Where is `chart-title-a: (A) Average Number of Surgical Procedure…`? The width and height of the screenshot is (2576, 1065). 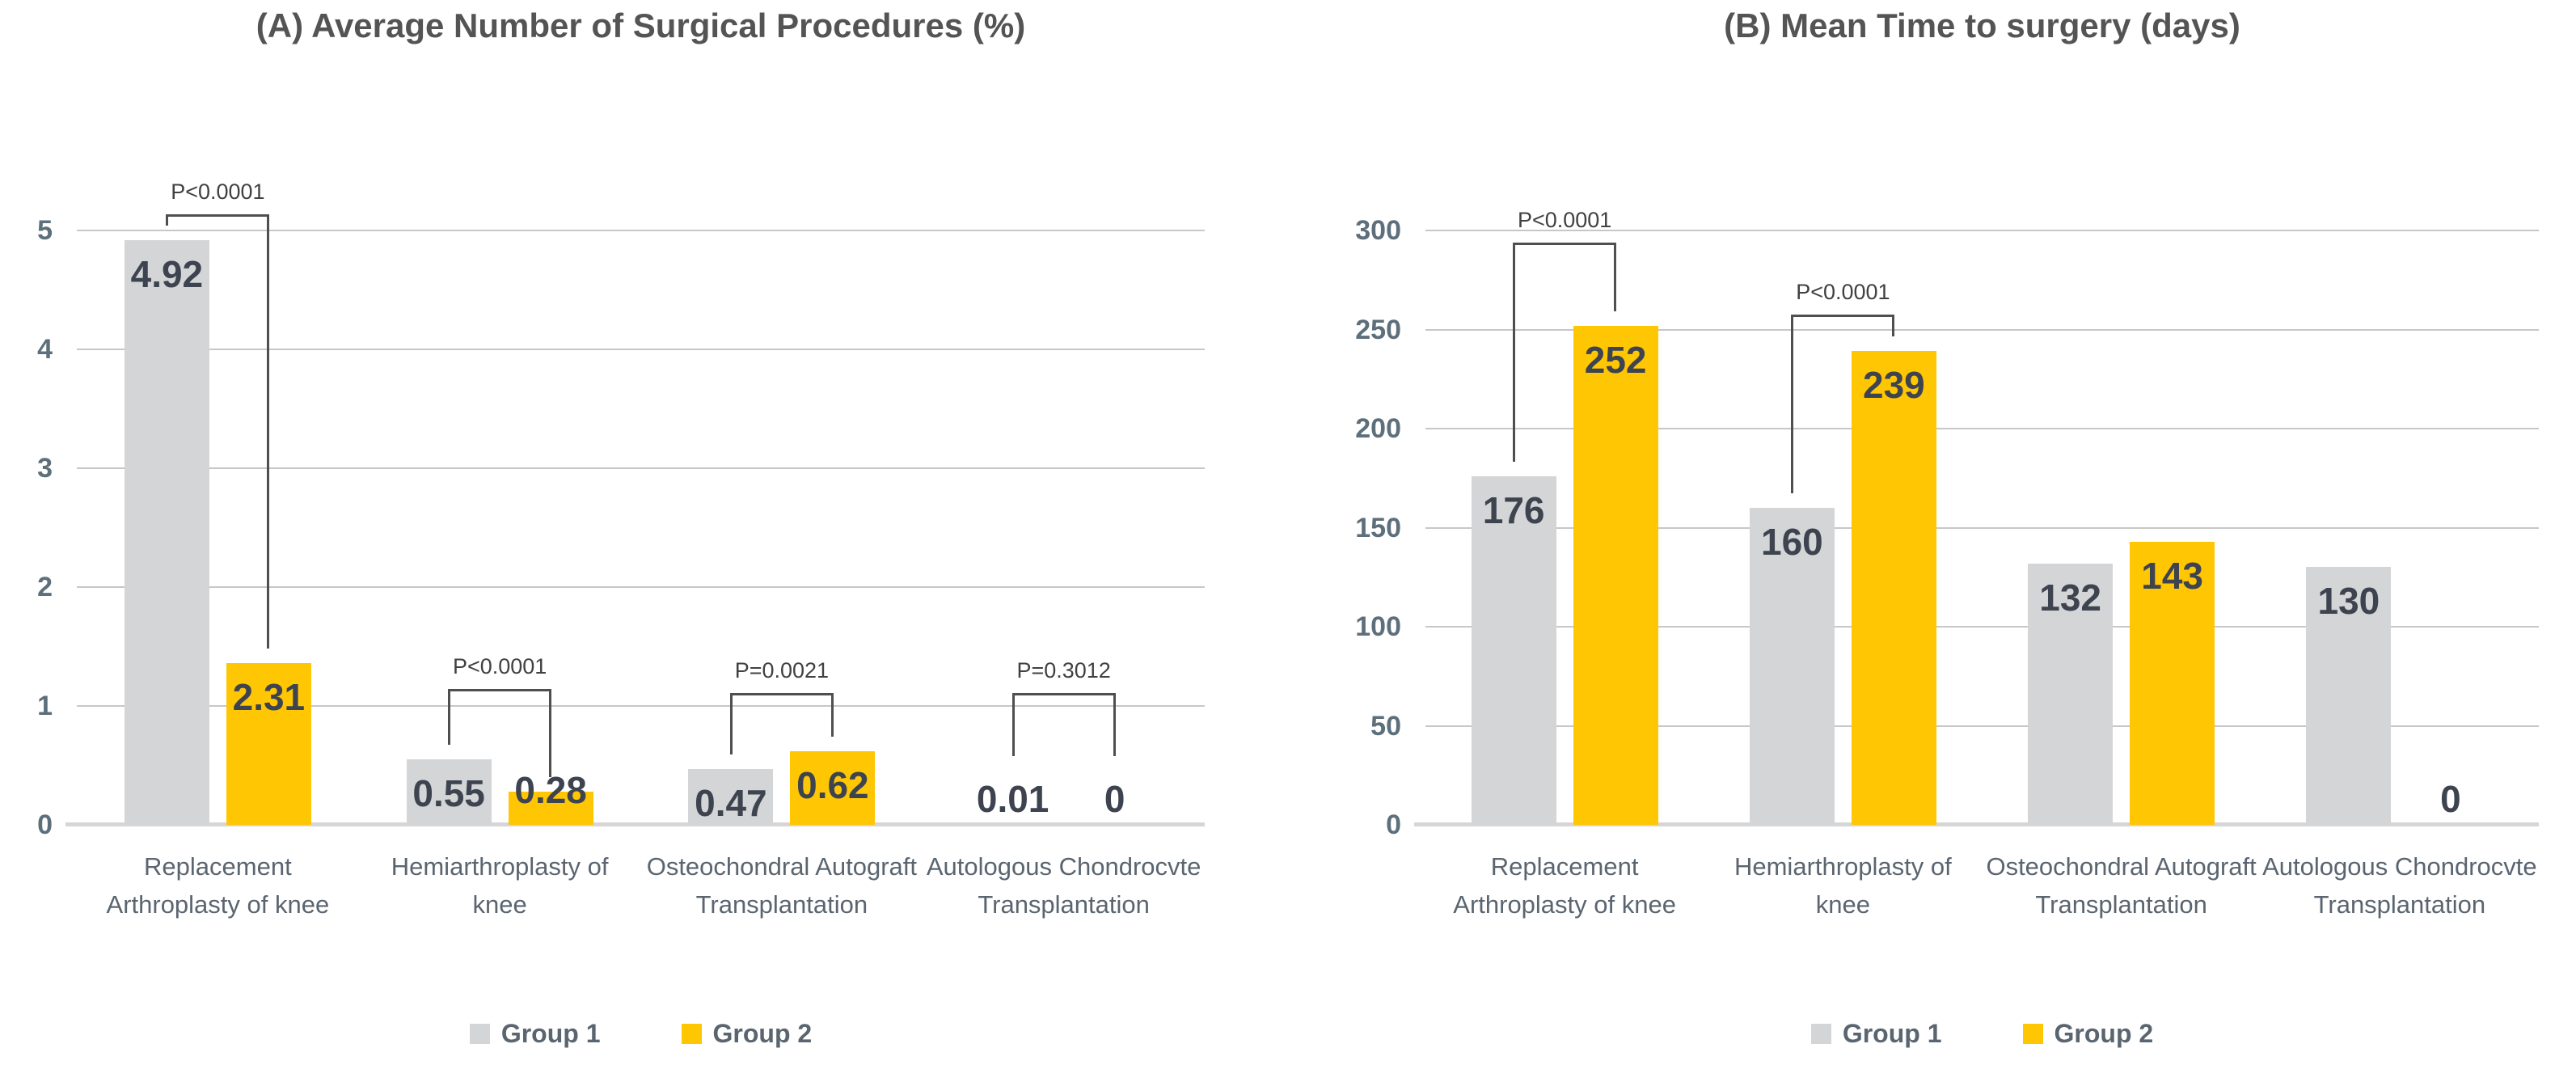 chart-title-a: (A) Average Number of Surgical Procedure… is located at coordinates (640, 25).